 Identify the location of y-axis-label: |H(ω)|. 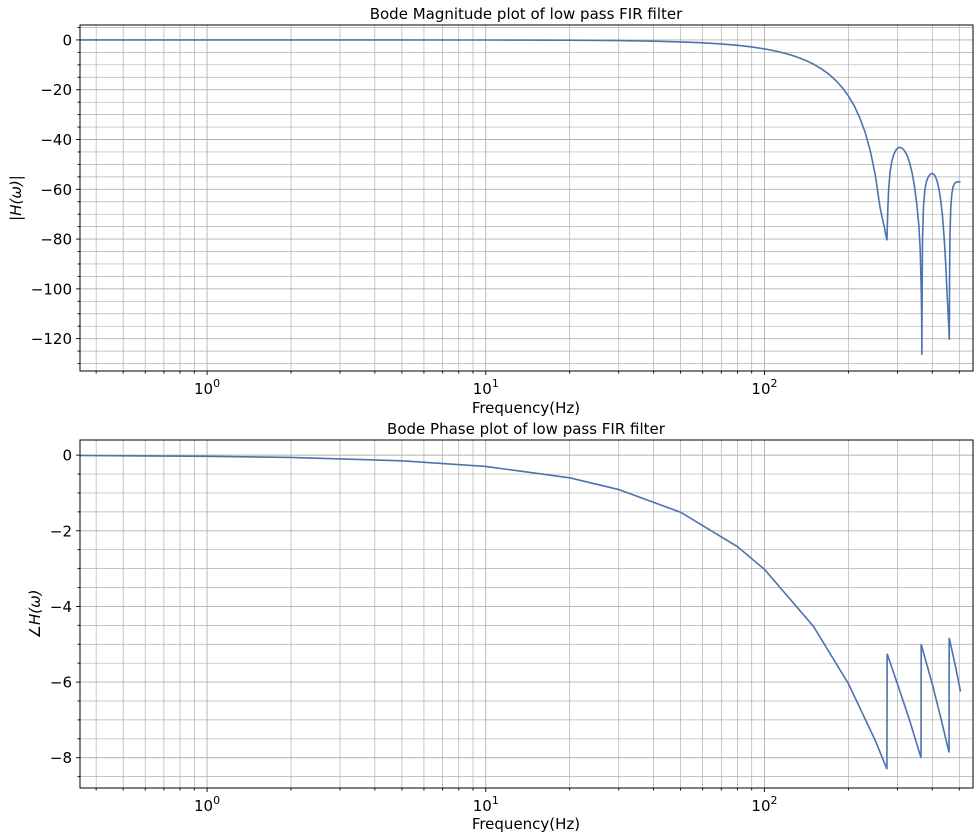
(16, 198).